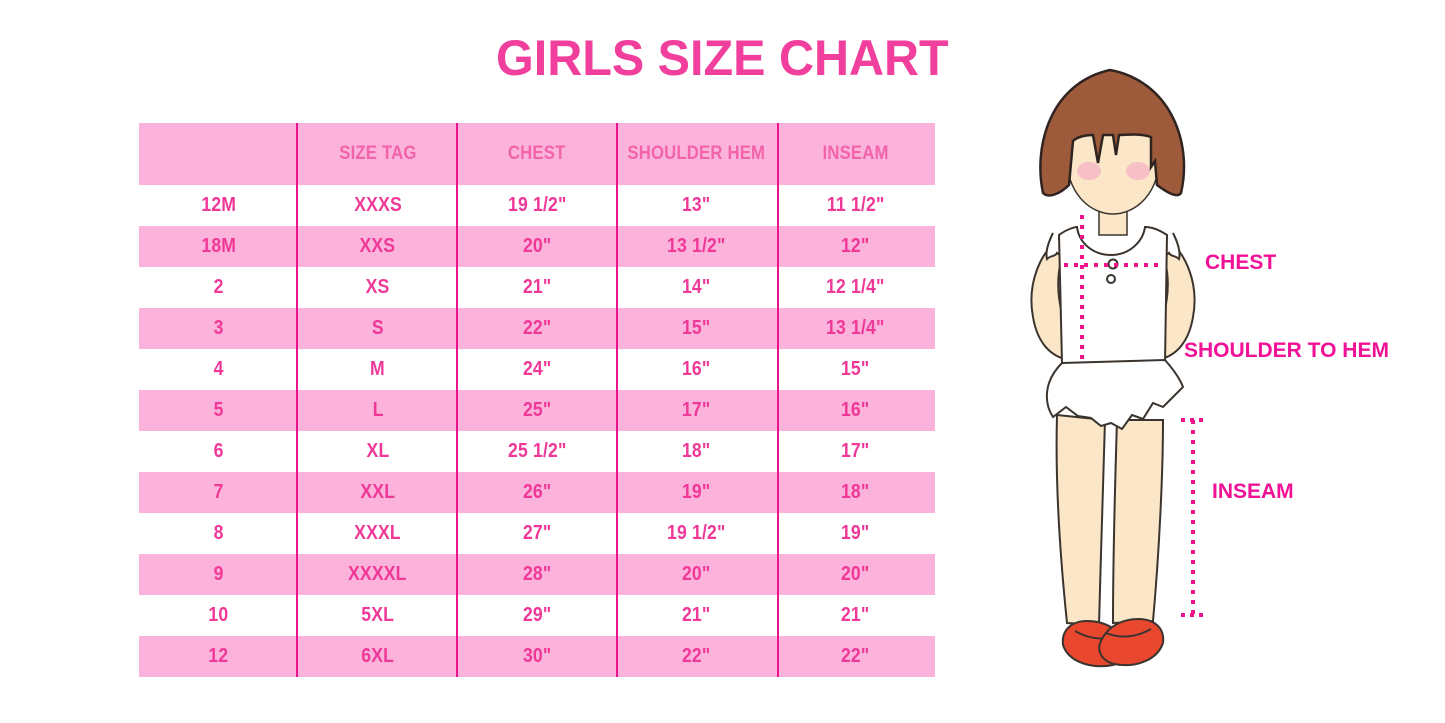  What do you see at coordinates (855, 246) in the screenshot?
I see `table-cell: 12"` at bounding box center [855, 246].